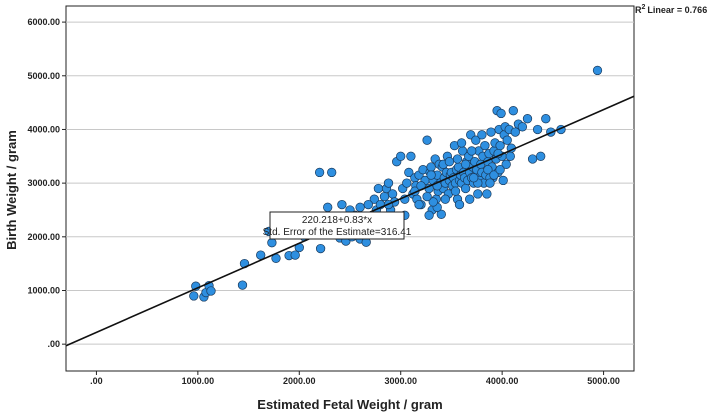 The width and height of the screenshot is (715, 416). I want to click on r2-label: R2 Linear = 0.766, so click(671, 9).